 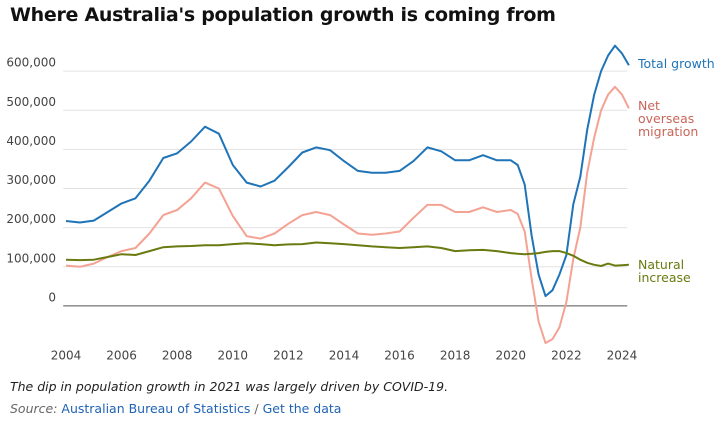 What do you see at coordinates (399, 356) in the screenshot?
I see `x-tick-label: 2016` at bounding box center [399, 356].